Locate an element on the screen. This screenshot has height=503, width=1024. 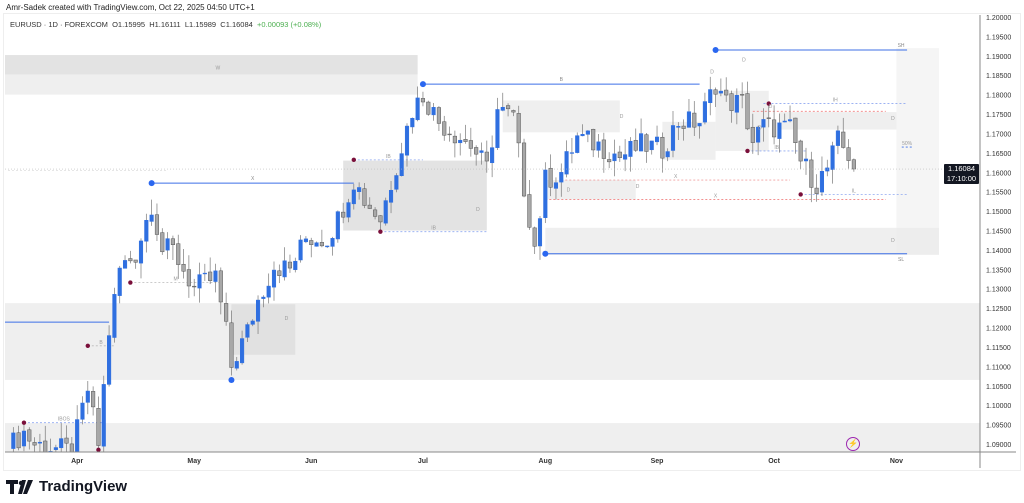
price-tick: 1.12500 is located at coordinates (998, 309).